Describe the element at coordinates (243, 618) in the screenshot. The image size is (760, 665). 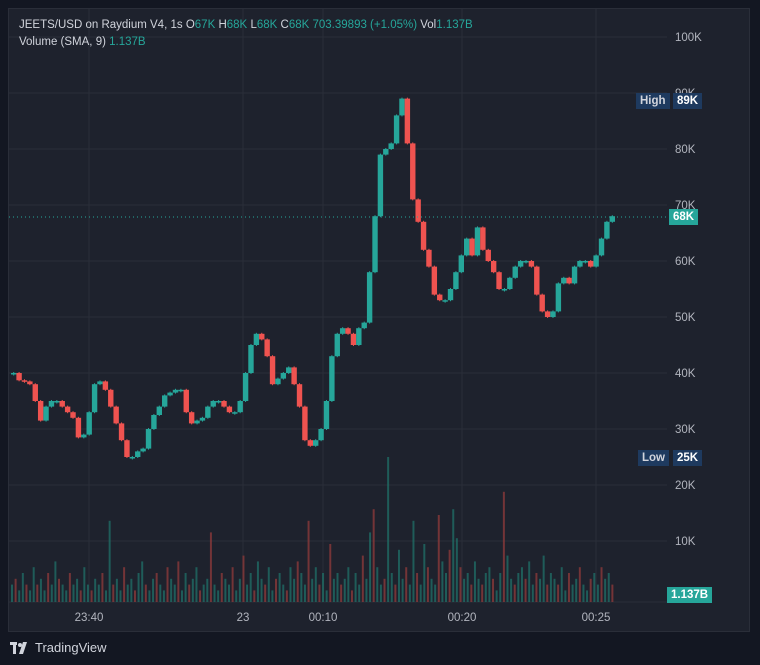
I see `x-tick-label: 23` at that location.